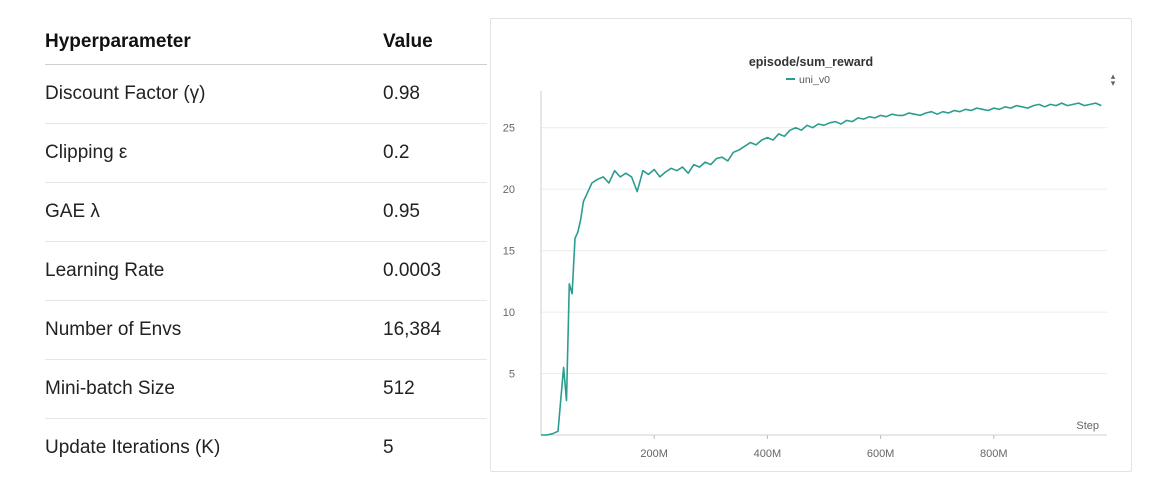 The width and height of the screenshot is (1174, 493). I want to click on param-value: 0.95, so click(401, 211).